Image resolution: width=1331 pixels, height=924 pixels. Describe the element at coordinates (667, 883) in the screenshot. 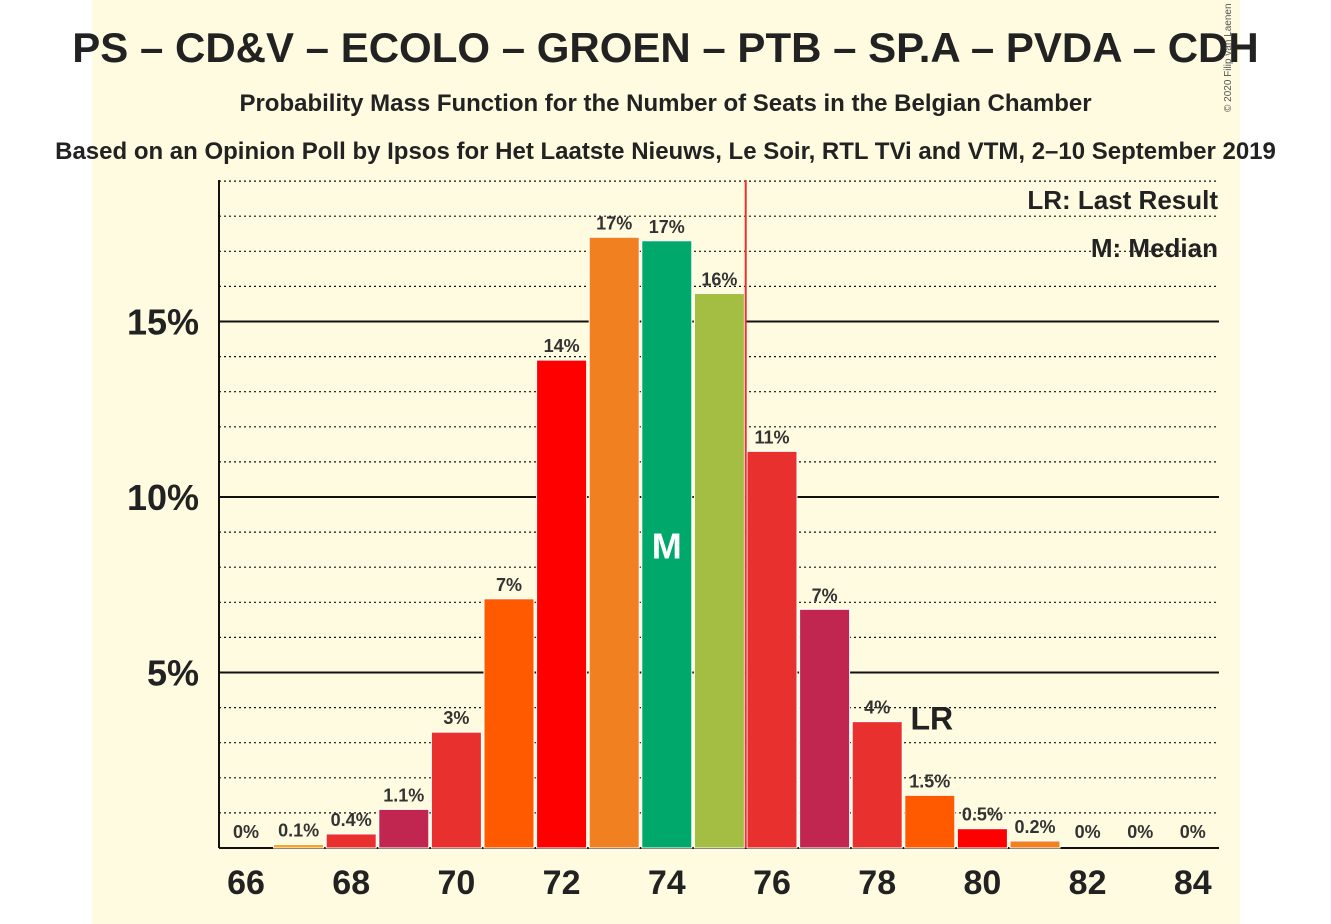

I see `x-tick-label: 74` at that location.